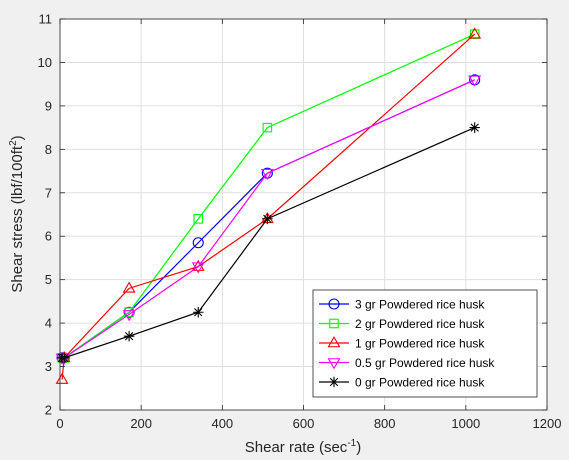 The height and width of the screenshot is (460, 569). What do you see at coordinates (48, 323) in the screenshot?
I see `y-tick-label: 4` at bounding box center [48, 323].